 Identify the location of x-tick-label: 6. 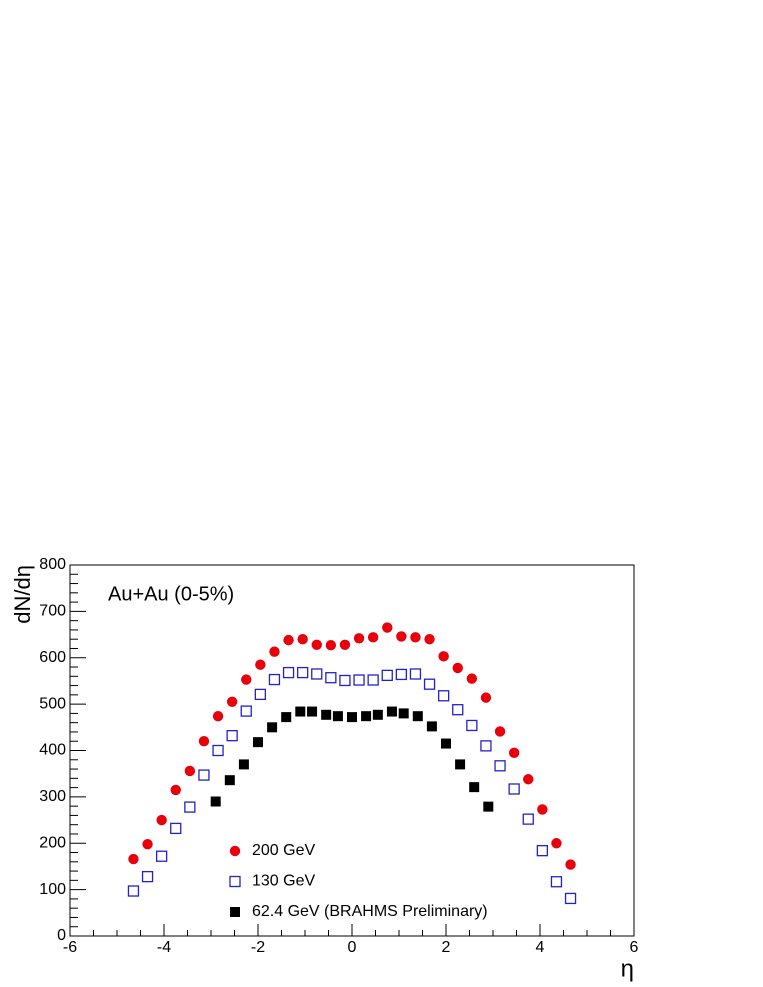
(634, 947).